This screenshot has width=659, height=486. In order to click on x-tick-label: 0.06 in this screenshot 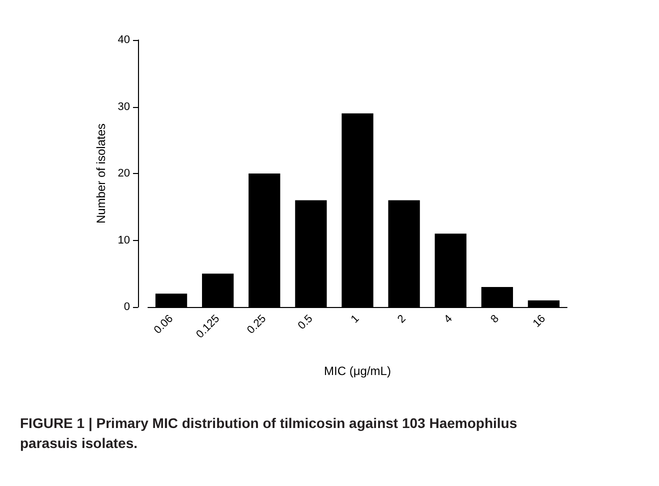, I will do `click(164, 324)`.